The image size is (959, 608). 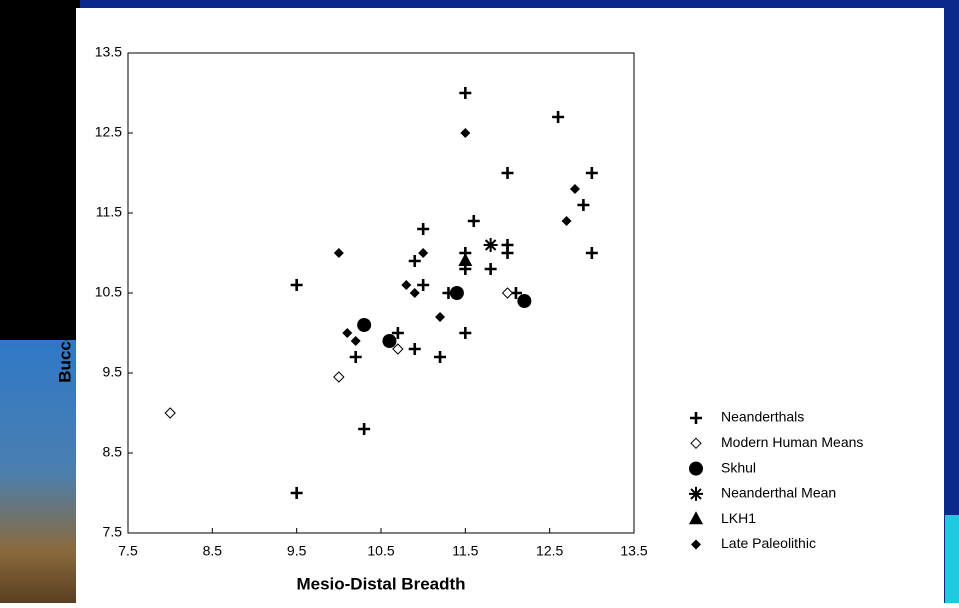 I want to click on y-tick-label: 11.5, so click(x=109, y=212).